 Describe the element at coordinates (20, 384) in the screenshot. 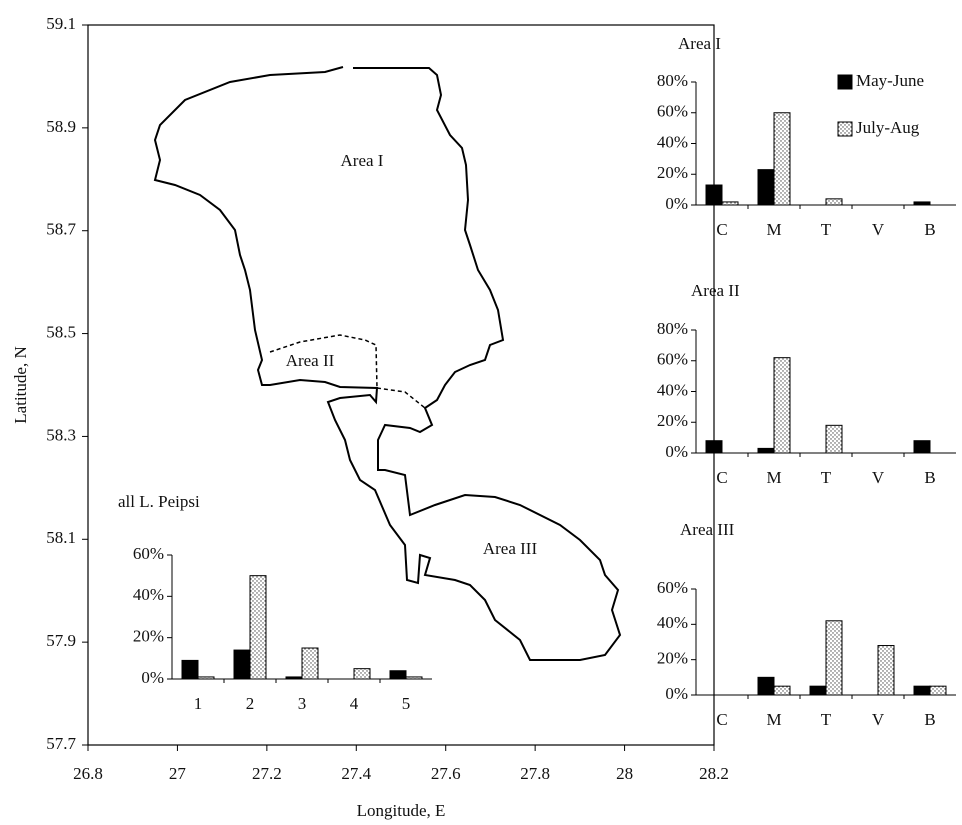

I see `y-axis-label: Latitude, N` at that location.